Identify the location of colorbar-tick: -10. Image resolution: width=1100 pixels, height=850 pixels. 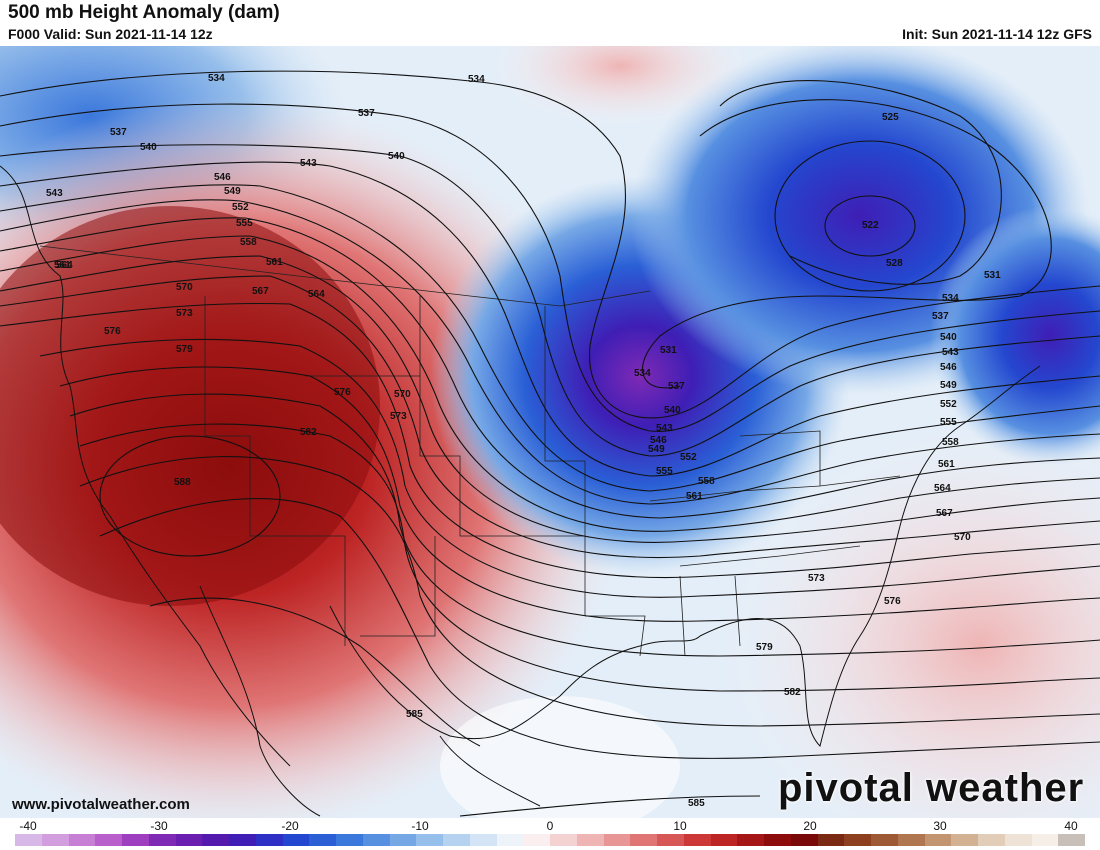
(420, 826).